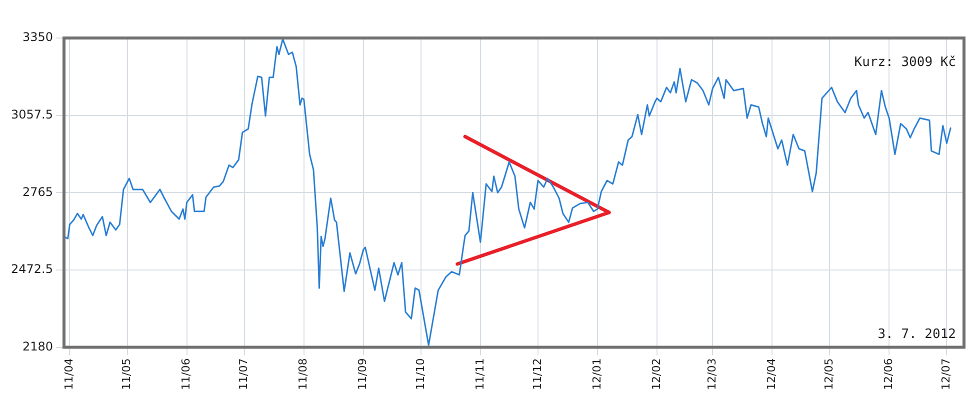 This screenshot has width=980, height=401. Describe the element at coordinates (905, 62) in the screenshot. I see `annotation: Kurz: 3009 Kč` at that location.